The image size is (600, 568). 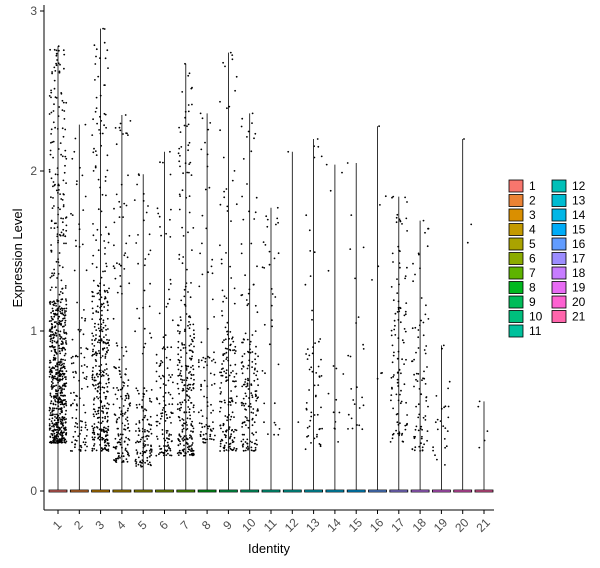 What do you see at coordinates (522, 244) in the screenshot?
I see `legend-item-5: 5` at bounding box center [522, 244].